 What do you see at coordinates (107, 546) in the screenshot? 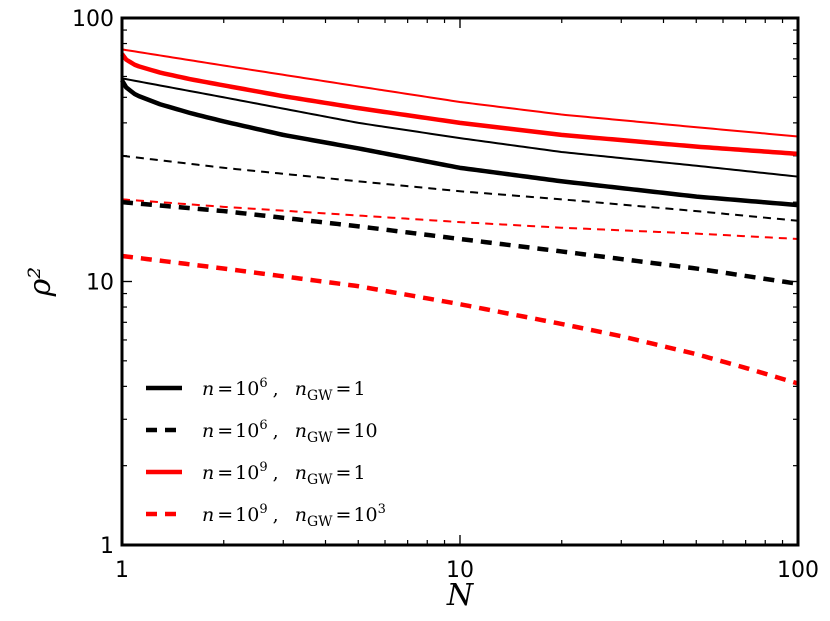
I see `y-tick-label: 1` at bounding box center [107, 546].